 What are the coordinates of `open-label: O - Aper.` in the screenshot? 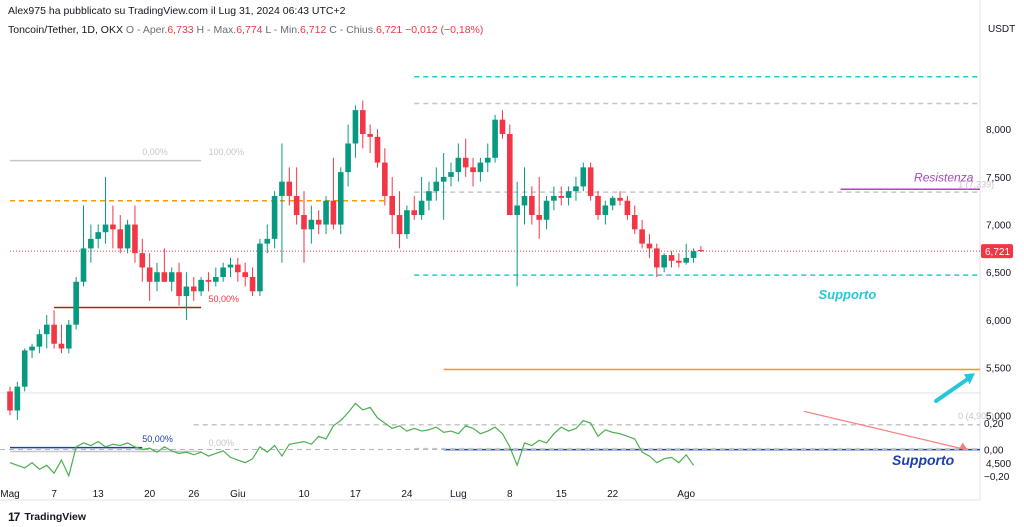 It's located at (146, 30).